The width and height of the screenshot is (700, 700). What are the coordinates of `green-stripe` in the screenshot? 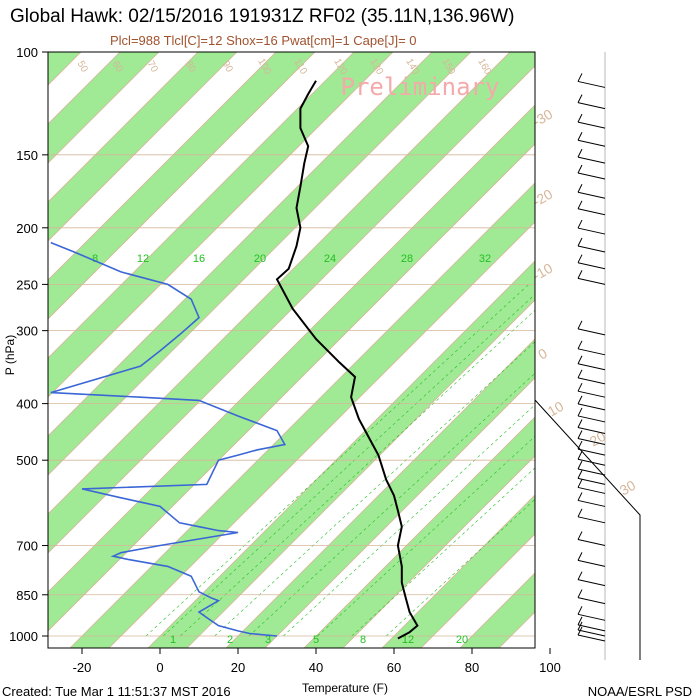 It's located at (658, 350).